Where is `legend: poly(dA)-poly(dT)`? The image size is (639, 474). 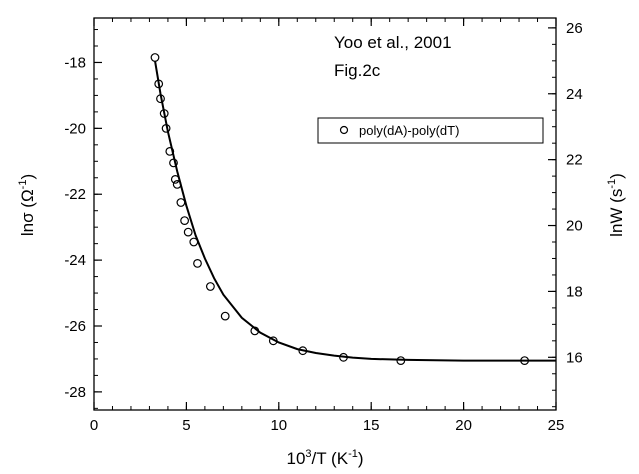
legend: poly(dA)-poly(dT) is located at coordinates (430, 130).